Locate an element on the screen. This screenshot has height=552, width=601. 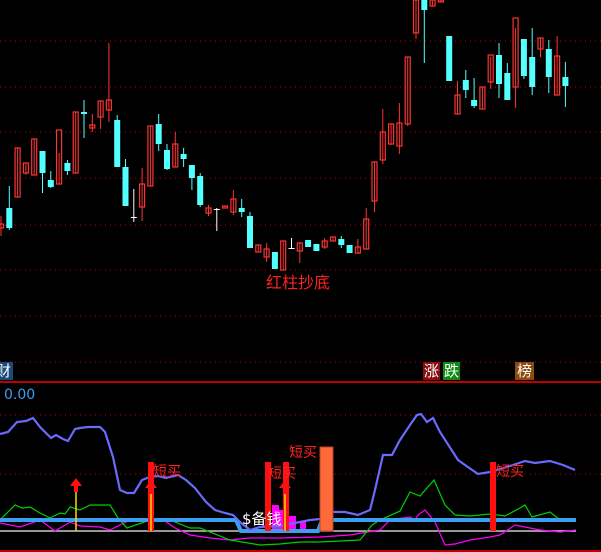
magenta-line is located at coordinates (288, 527).